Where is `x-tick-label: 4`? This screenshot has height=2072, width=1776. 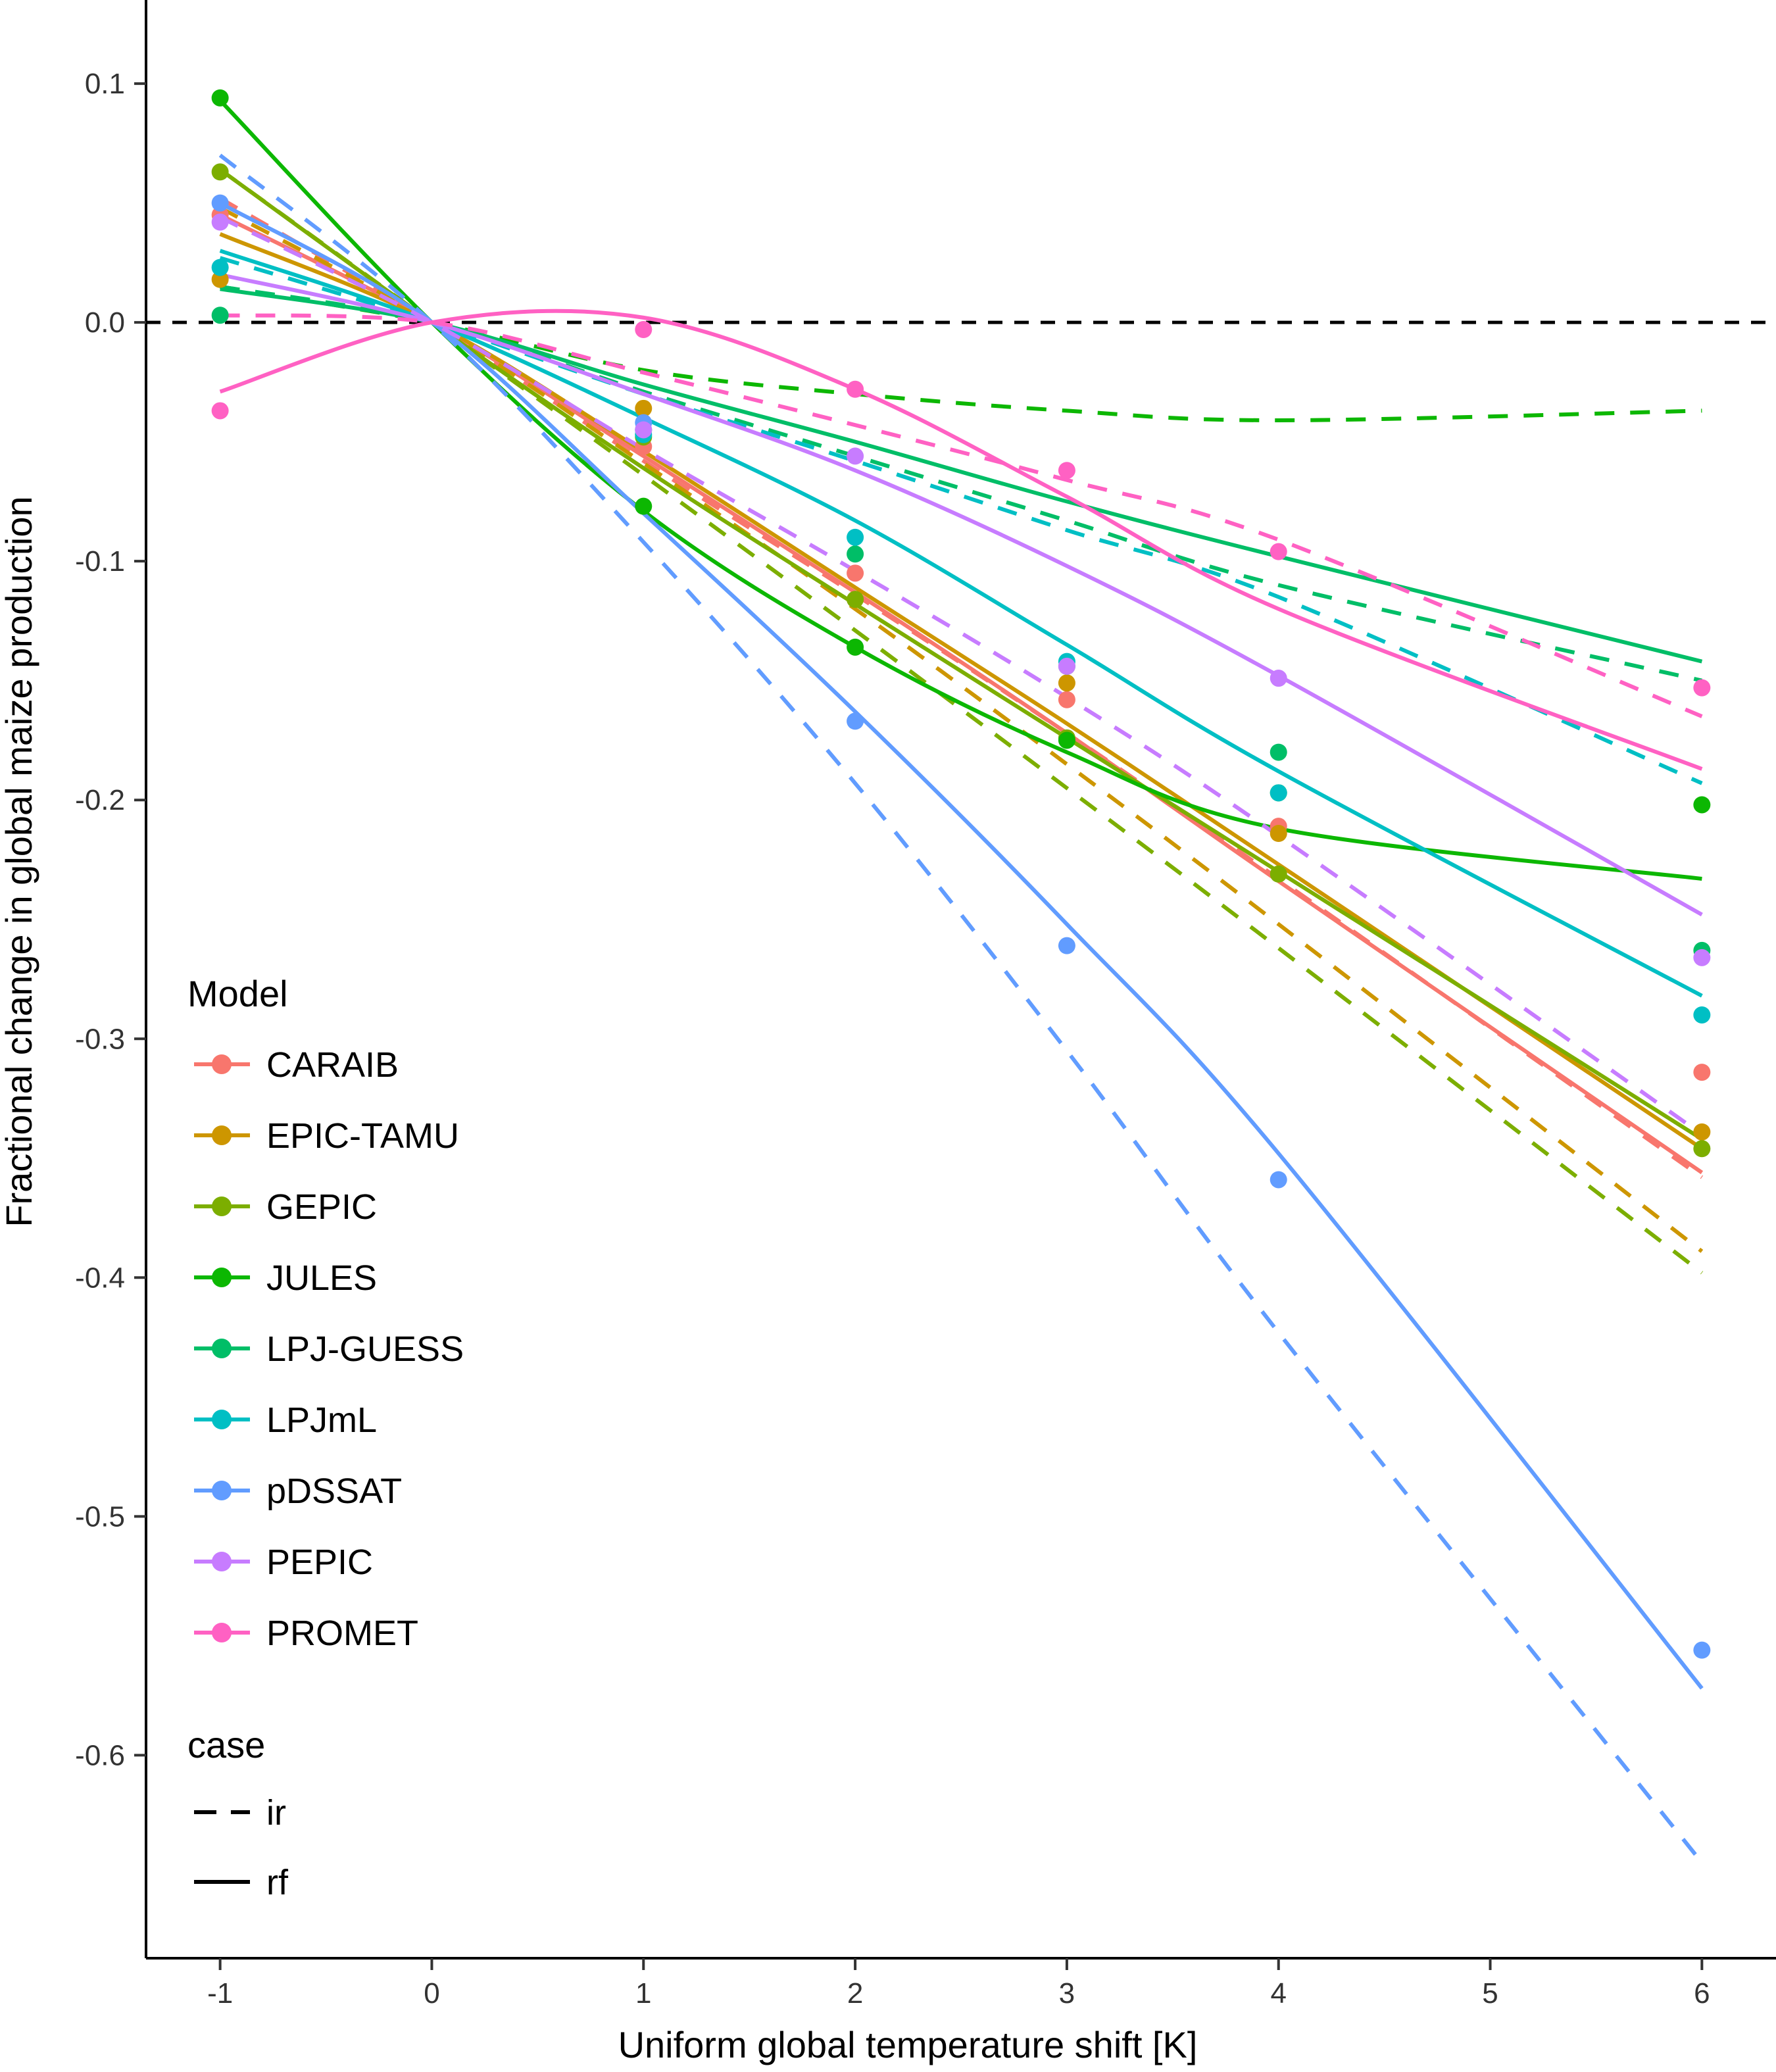 x-tick-label: 4 is located at coordinates (1278, 1993).